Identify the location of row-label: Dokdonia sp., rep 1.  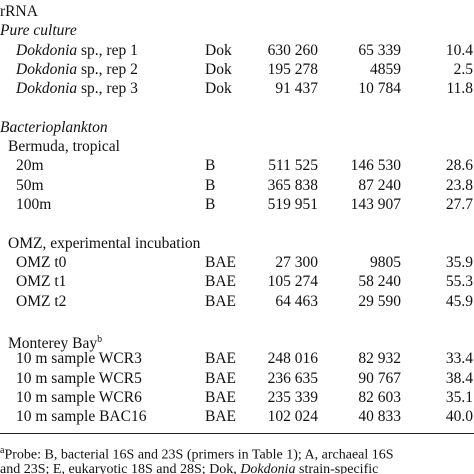
(77, 51).